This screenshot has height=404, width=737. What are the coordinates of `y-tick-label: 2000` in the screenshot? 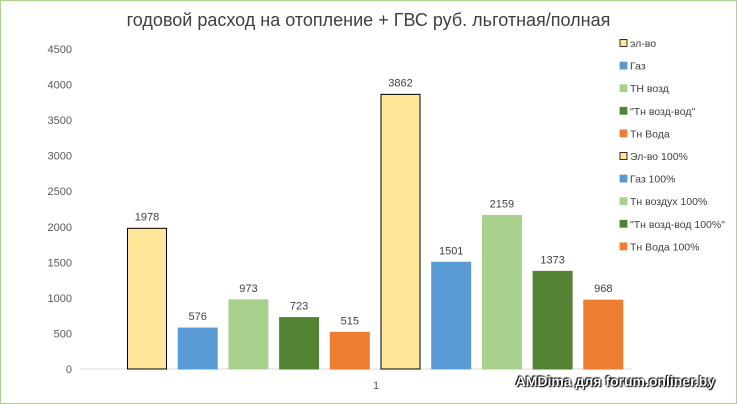 It's located at (60, 228).